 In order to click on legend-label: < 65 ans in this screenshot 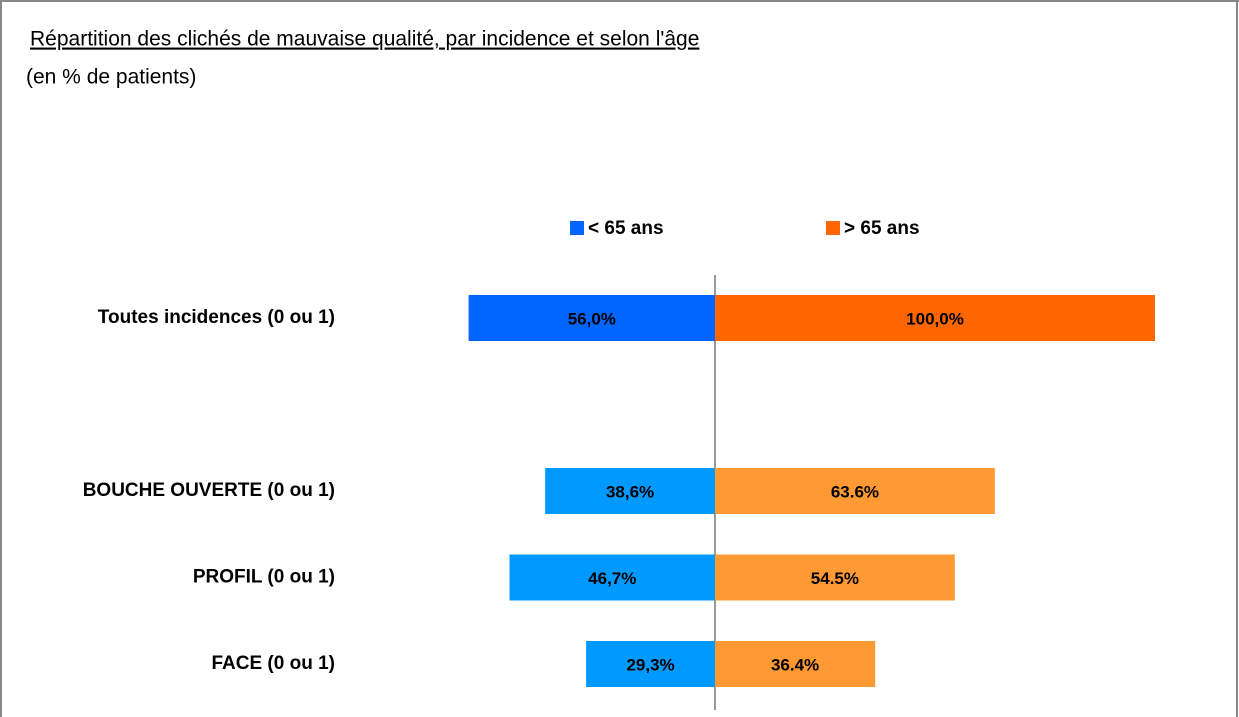, I will do `click(626, 228)`.